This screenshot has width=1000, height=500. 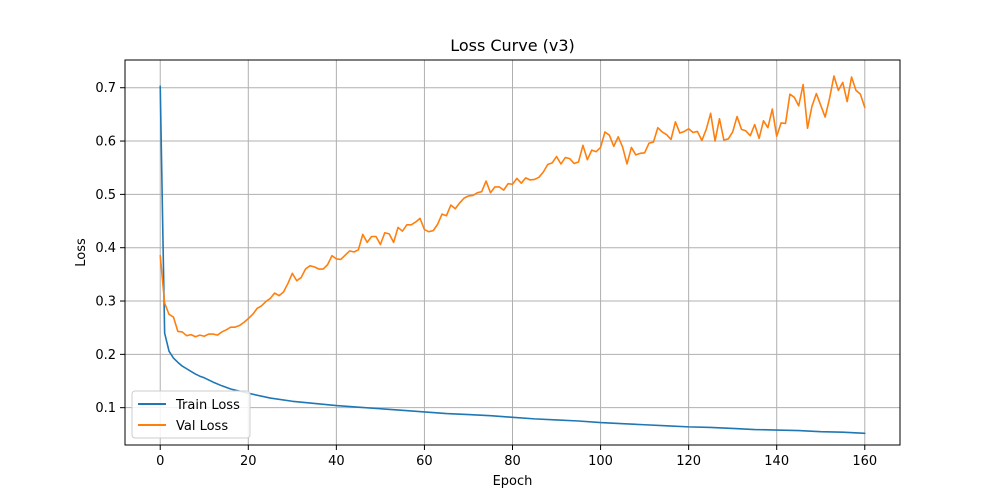 I want to click on x-axis-label: Epoch, so click(x=513, y=481).